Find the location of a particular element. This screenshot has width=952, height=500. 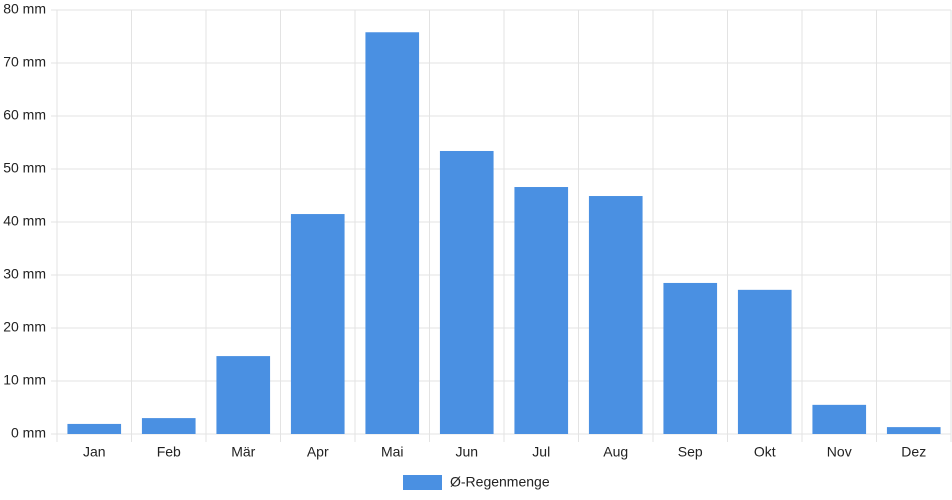

x-tick-label: Okt is located at coordinates (765, 452).